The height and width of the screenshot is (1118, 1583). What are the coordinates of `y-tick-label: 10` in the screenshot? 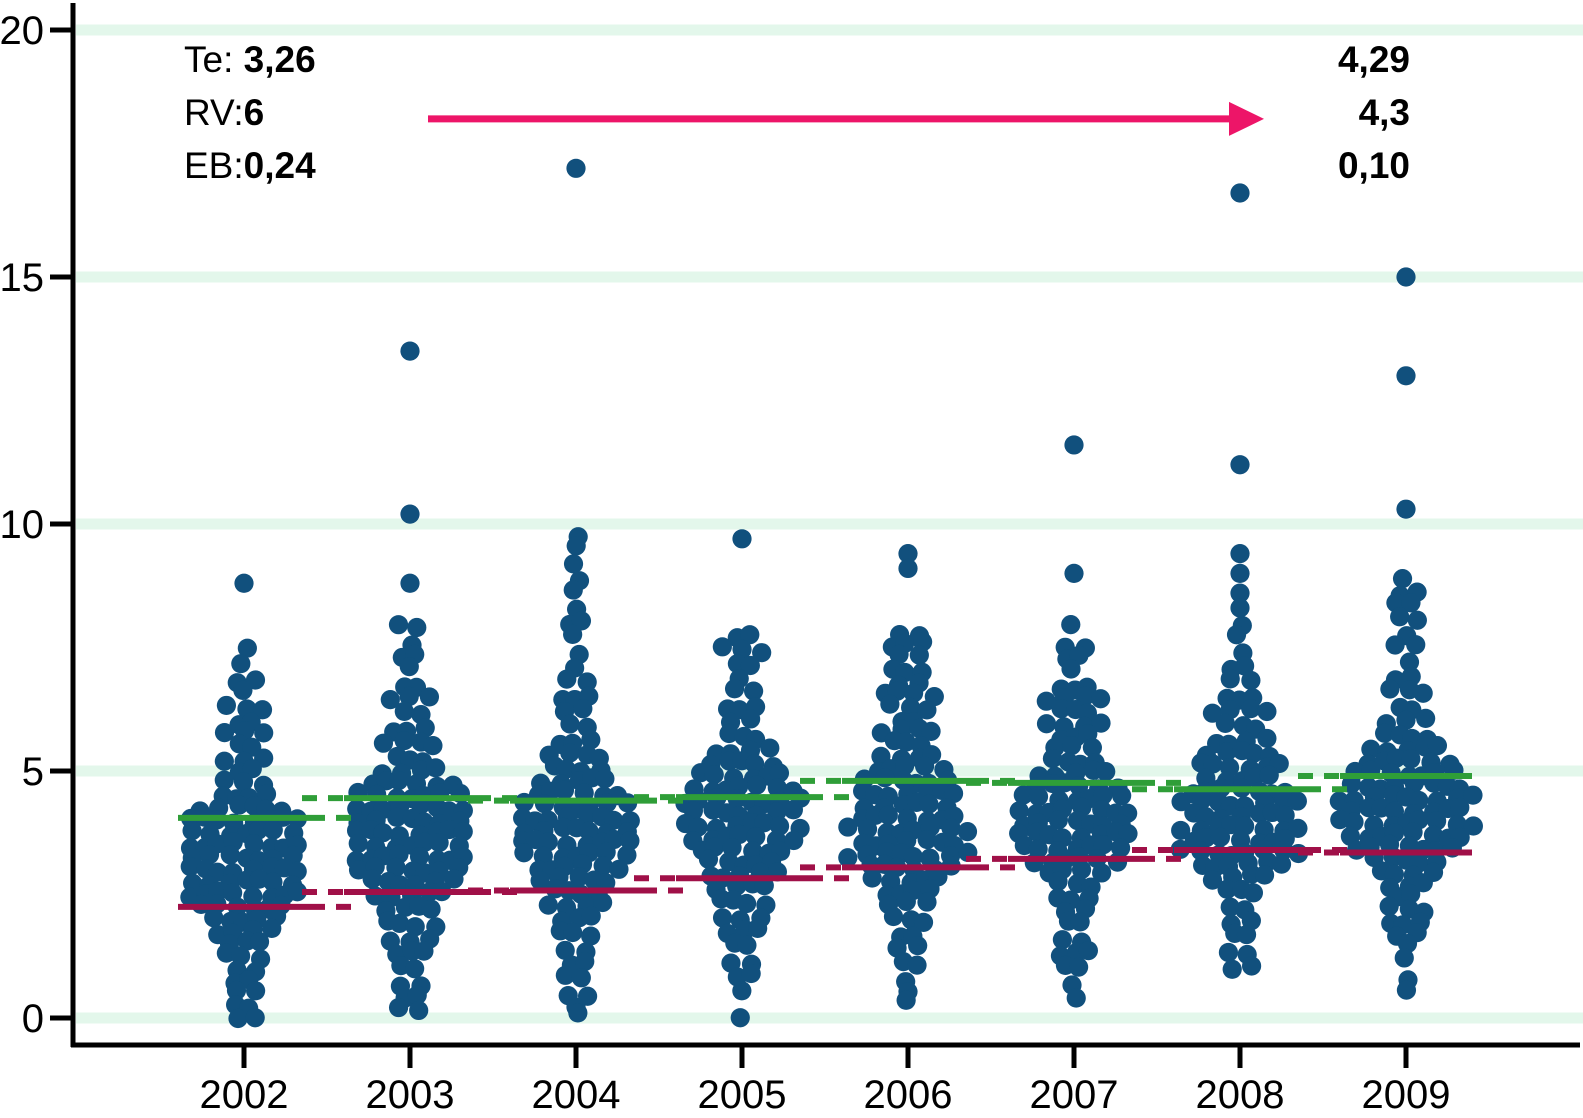 It's located at (22, 525).